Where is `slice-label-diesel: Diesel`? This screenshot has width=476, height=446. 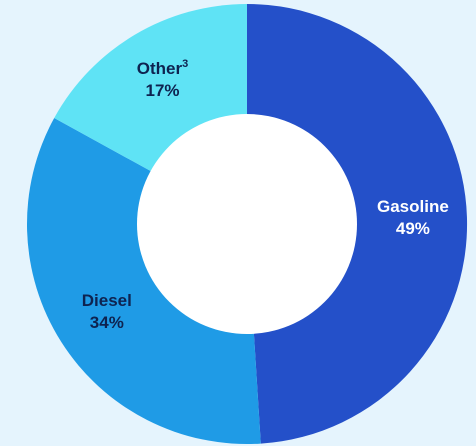
slice-label-diesel: Diesel is located at coordinates (107, 300).